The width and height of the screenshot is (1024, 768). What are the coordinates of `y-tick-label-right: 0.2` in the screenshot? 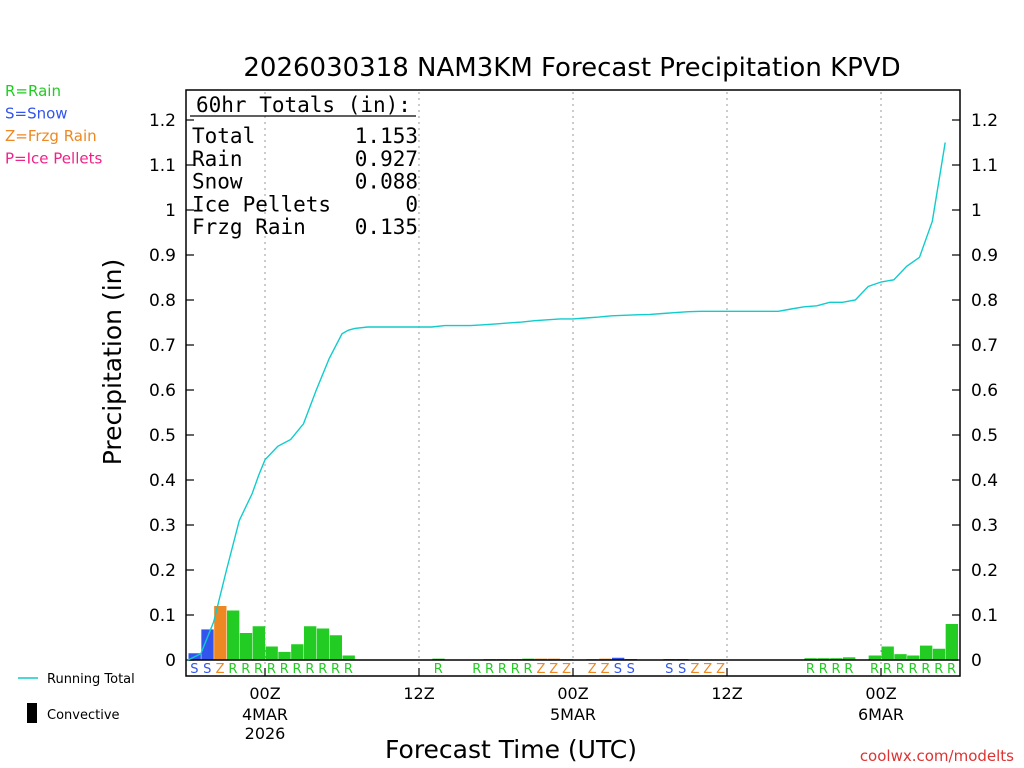 It's located at (984, 571).